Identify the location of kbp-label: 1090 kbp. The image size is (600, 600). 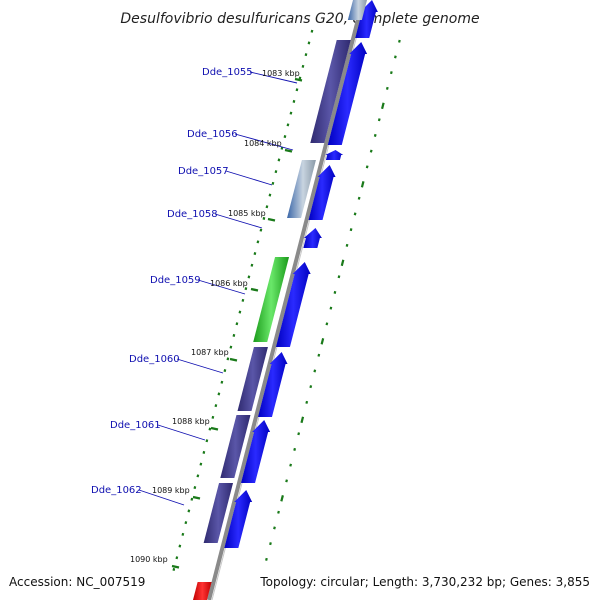
(149, 559).